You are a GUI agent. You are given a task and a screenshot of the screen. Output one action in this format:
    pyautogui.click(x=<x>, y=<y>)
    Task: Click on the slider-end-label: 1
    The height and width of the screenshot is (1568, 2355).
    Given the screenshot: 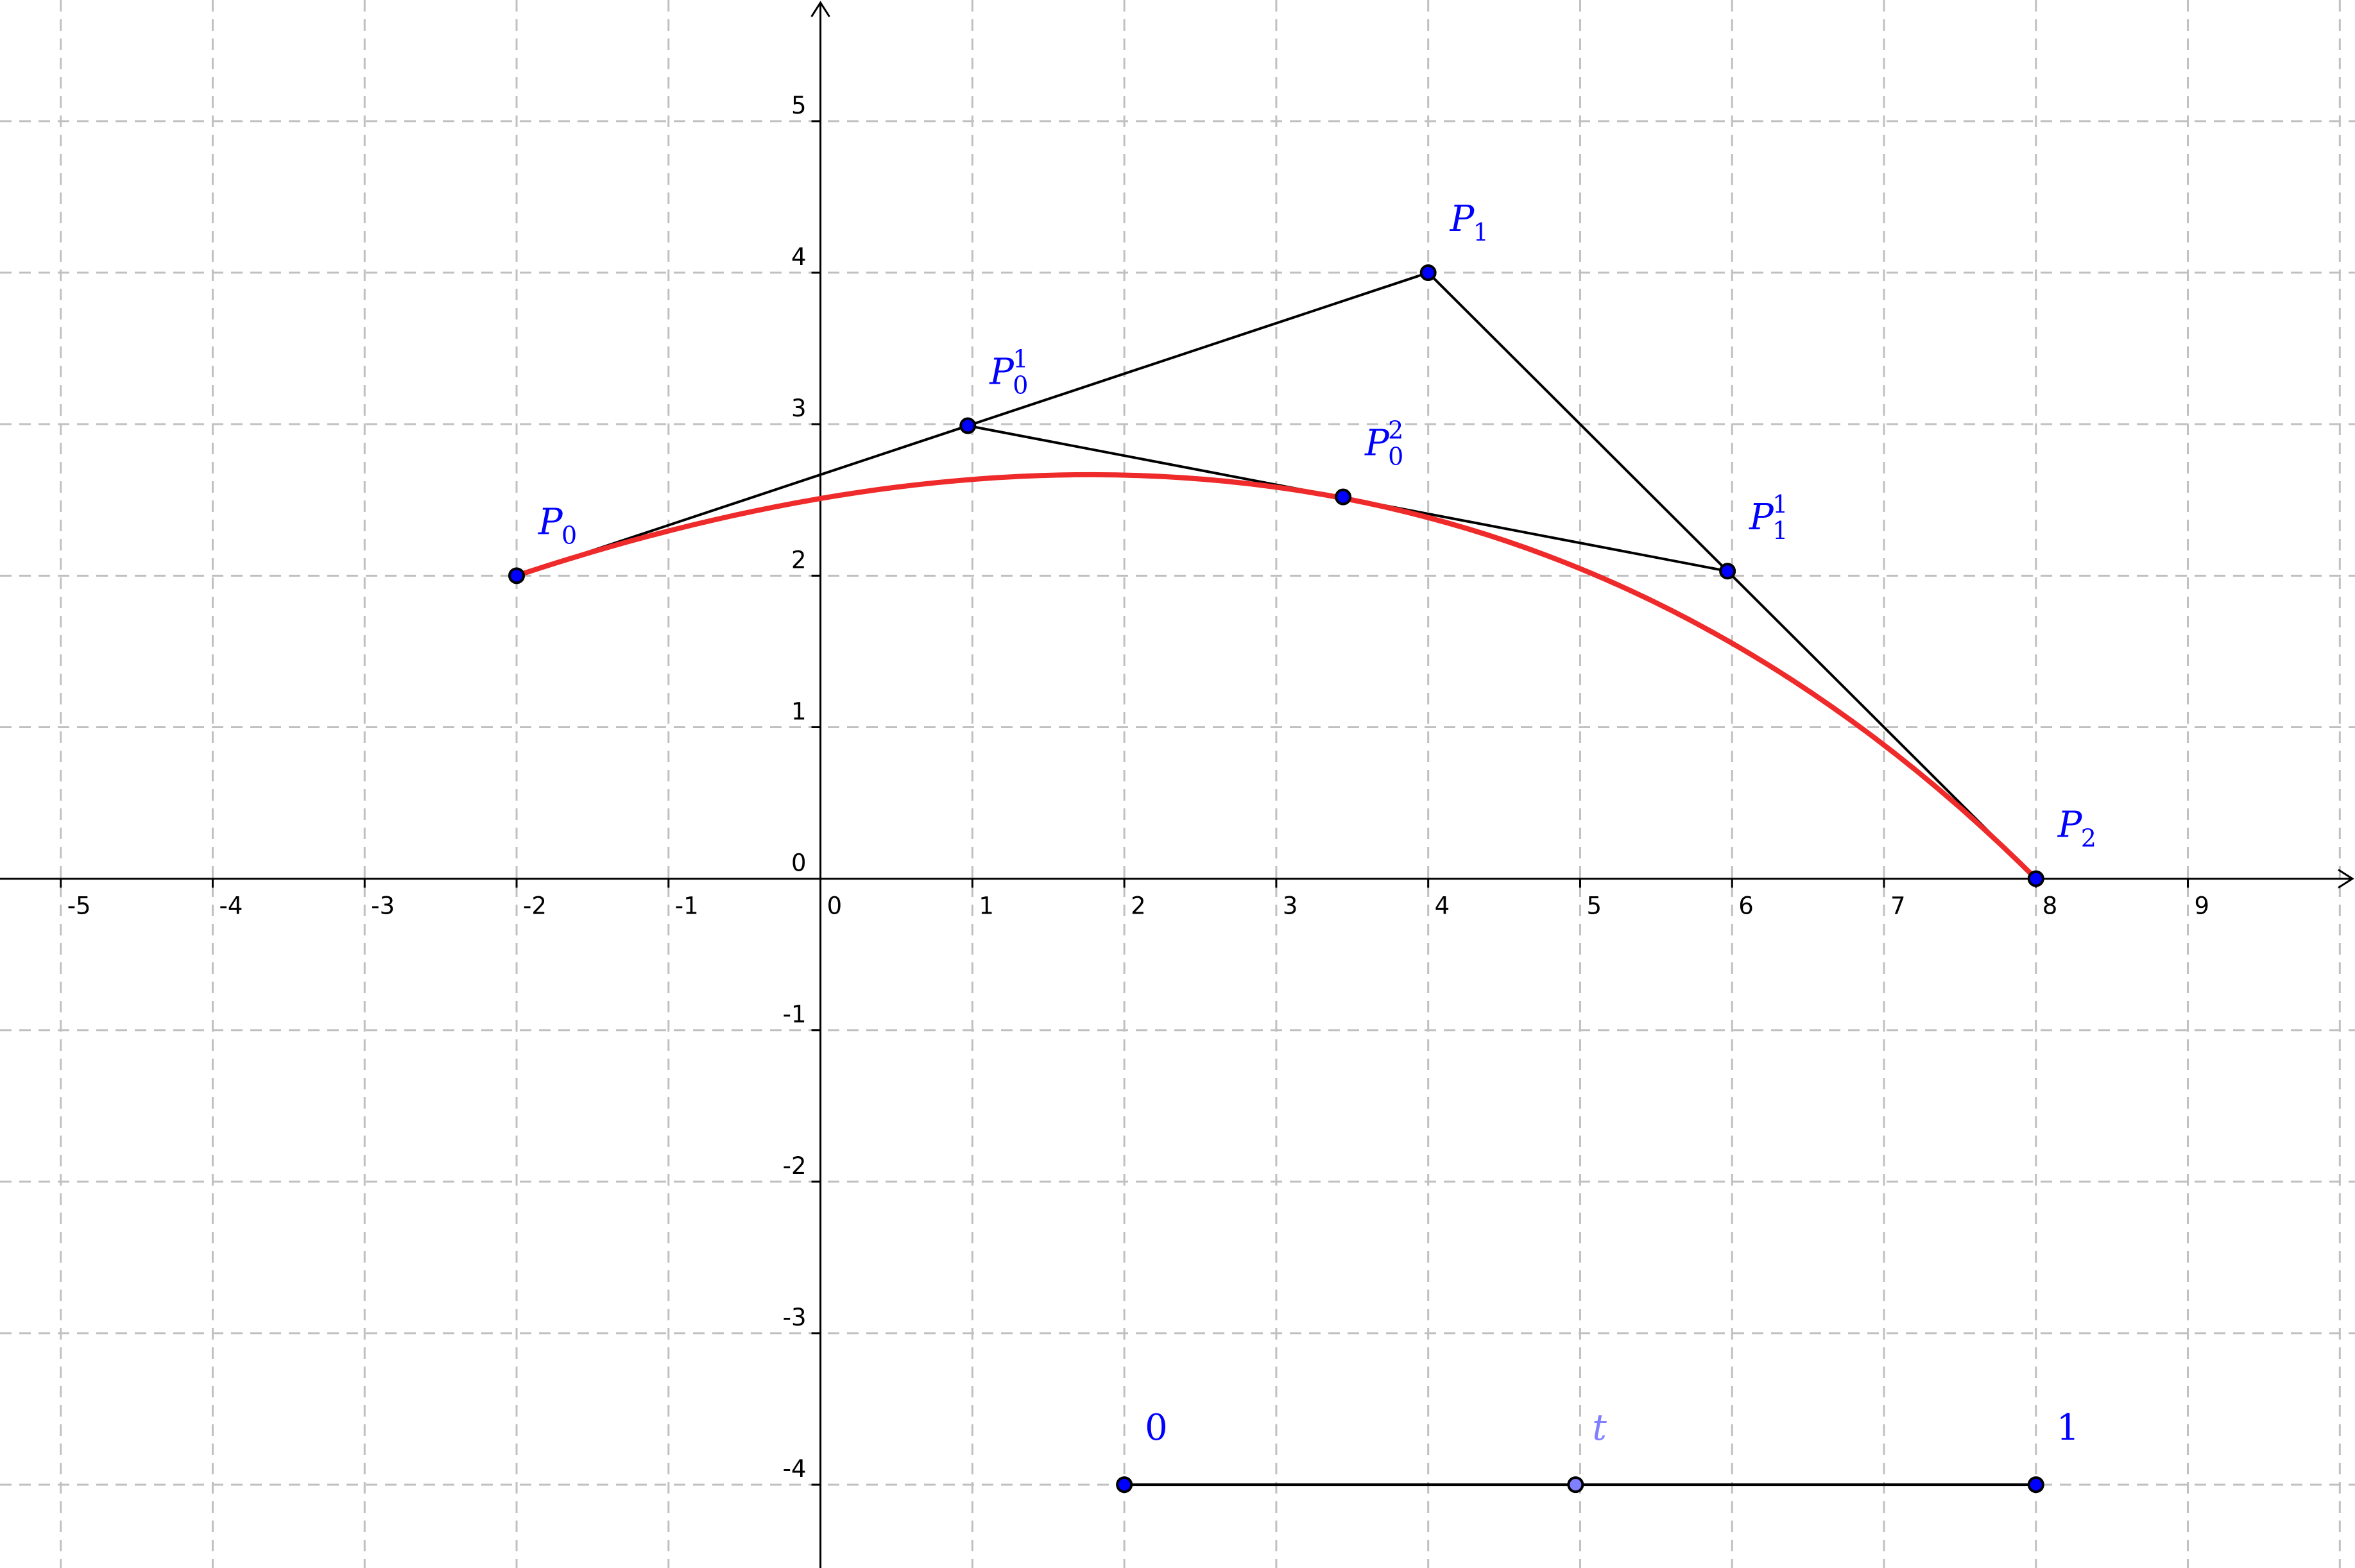 What is the action you would take?
    pyautogui.click(x=2068, y=1428)
    